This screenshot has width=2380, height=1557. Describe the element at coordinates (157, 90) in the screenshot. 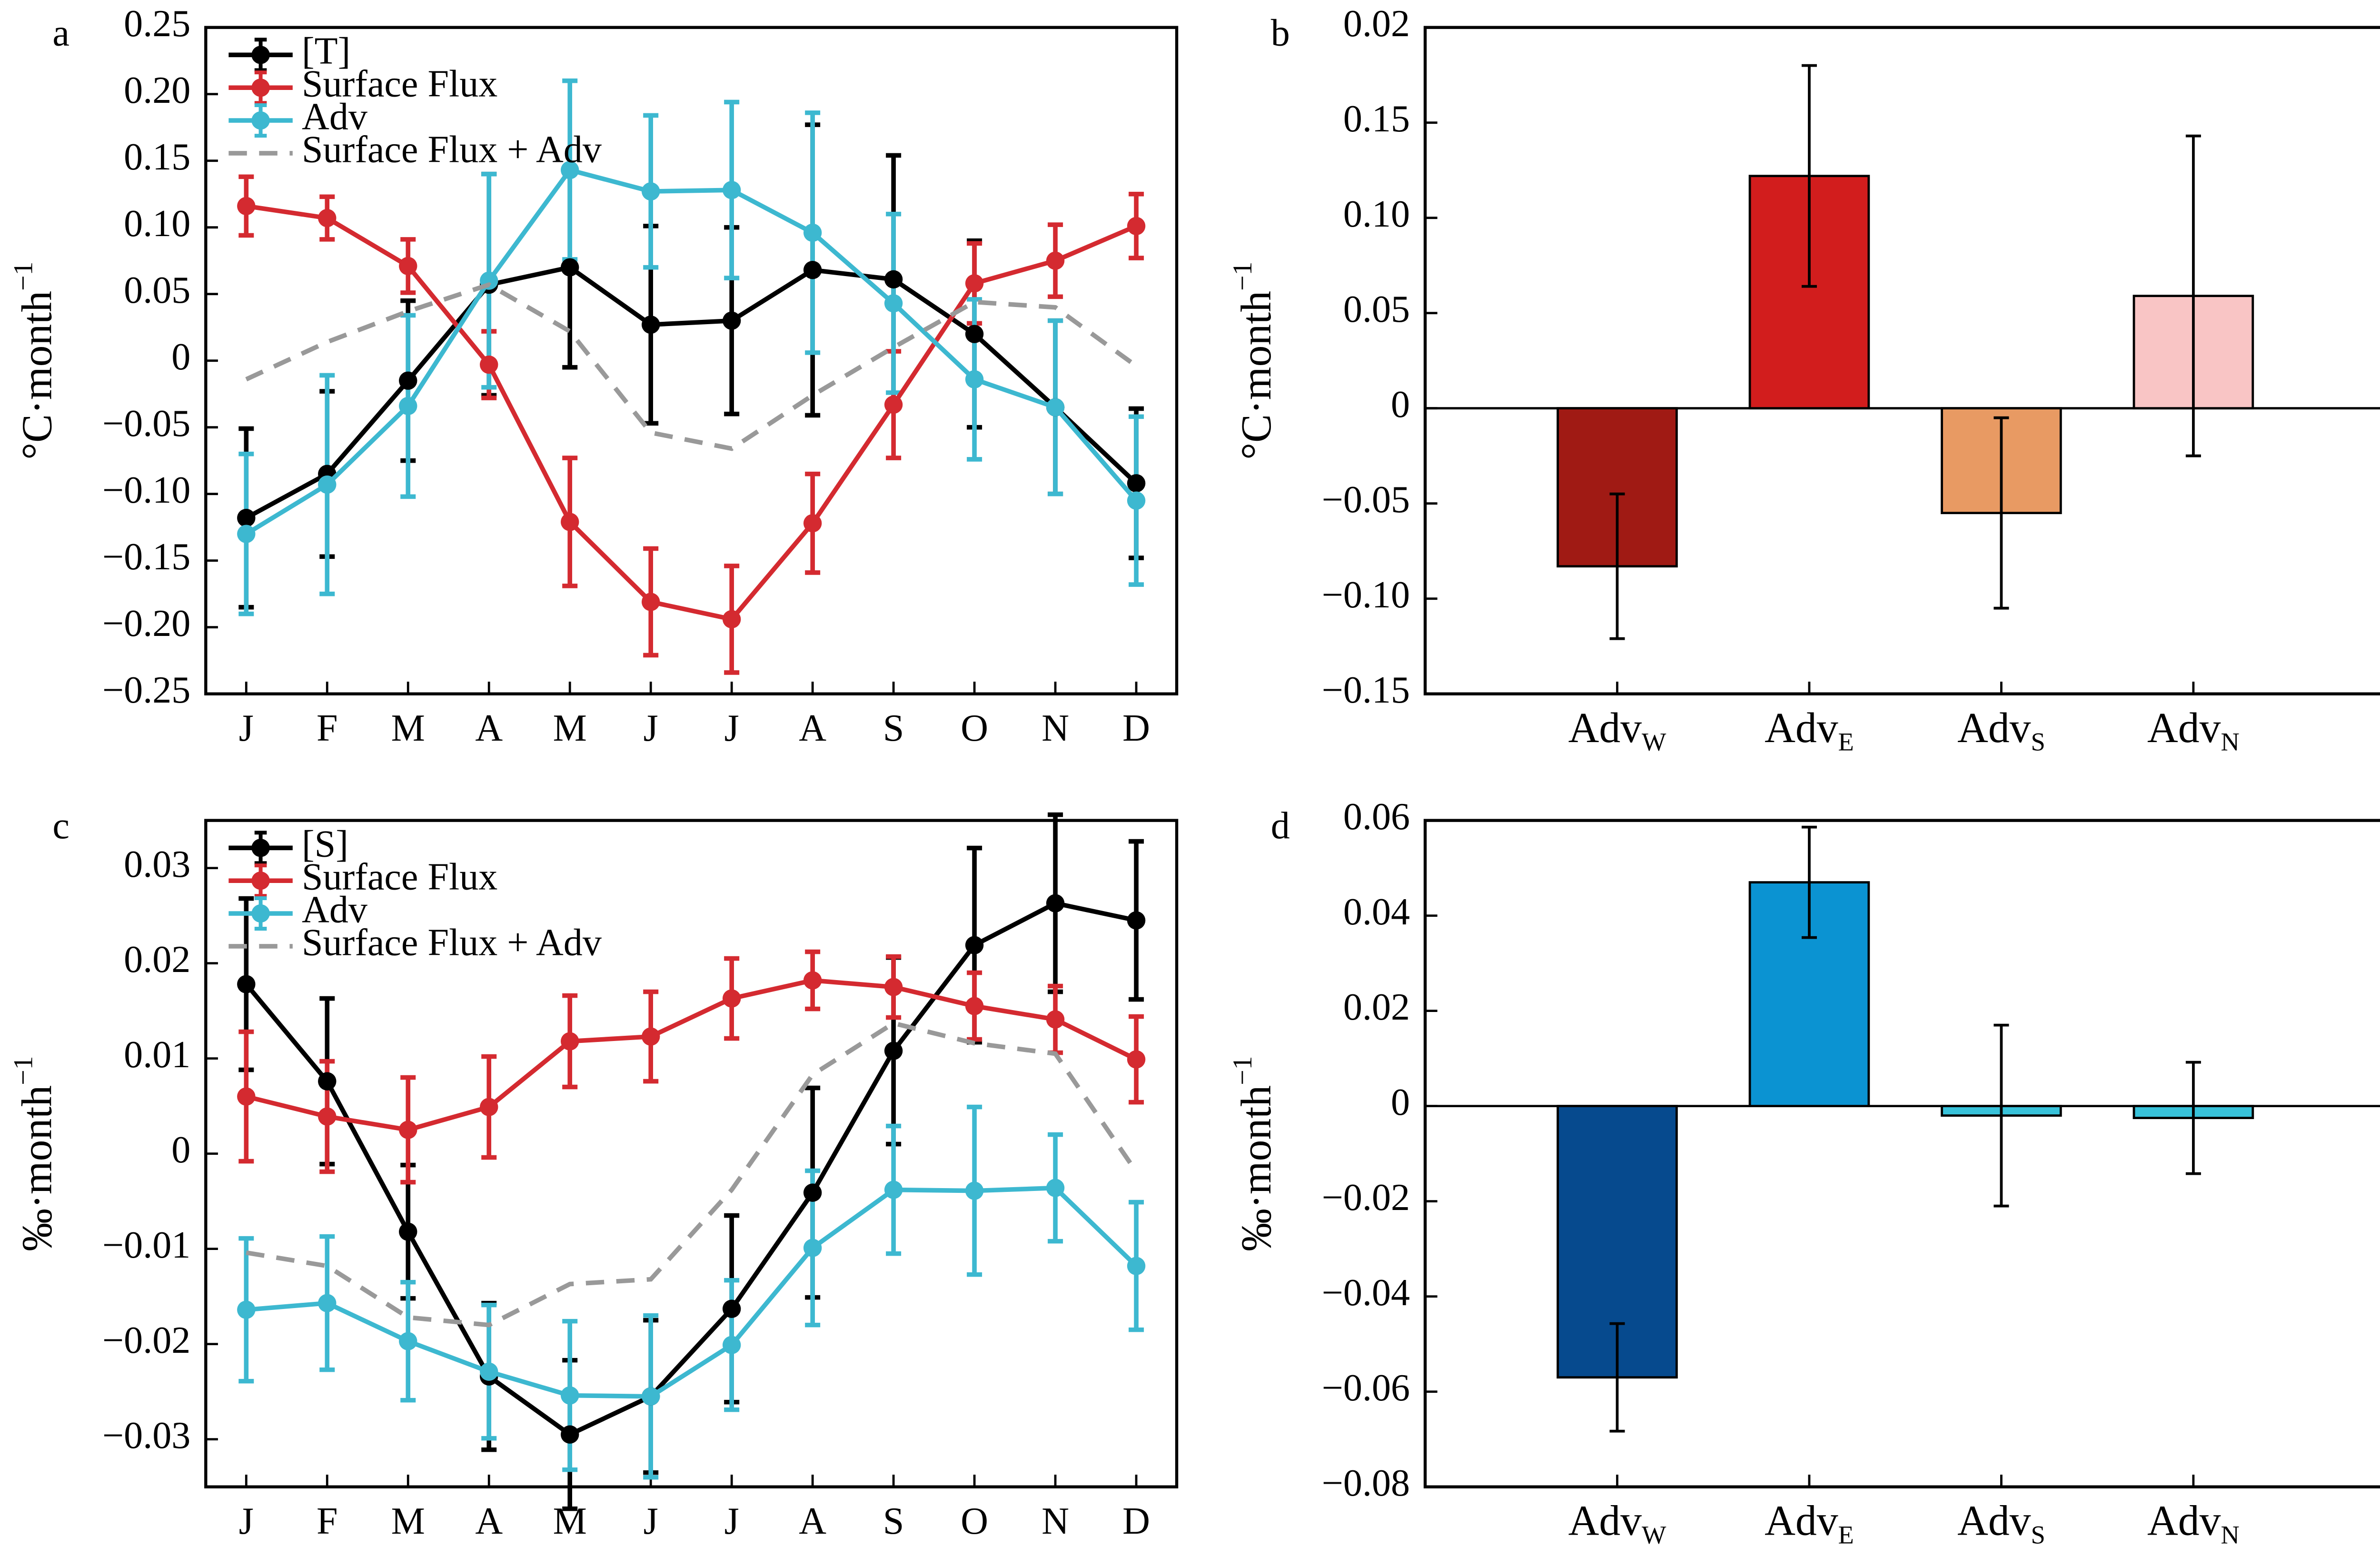

I see `y-tick-label: 0.20` at that location.